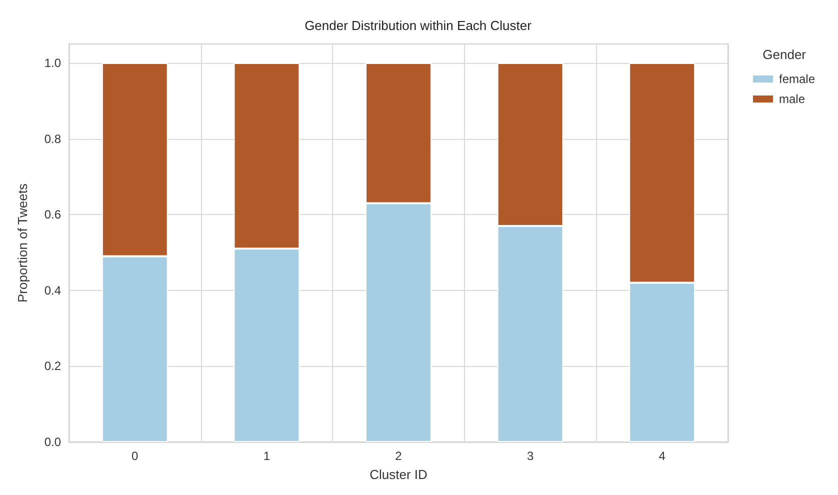 The image size is (838, 495). Describe the element at coordinates (530, 456) in the screenshot. I see `x-tick-label: 3` at that location.